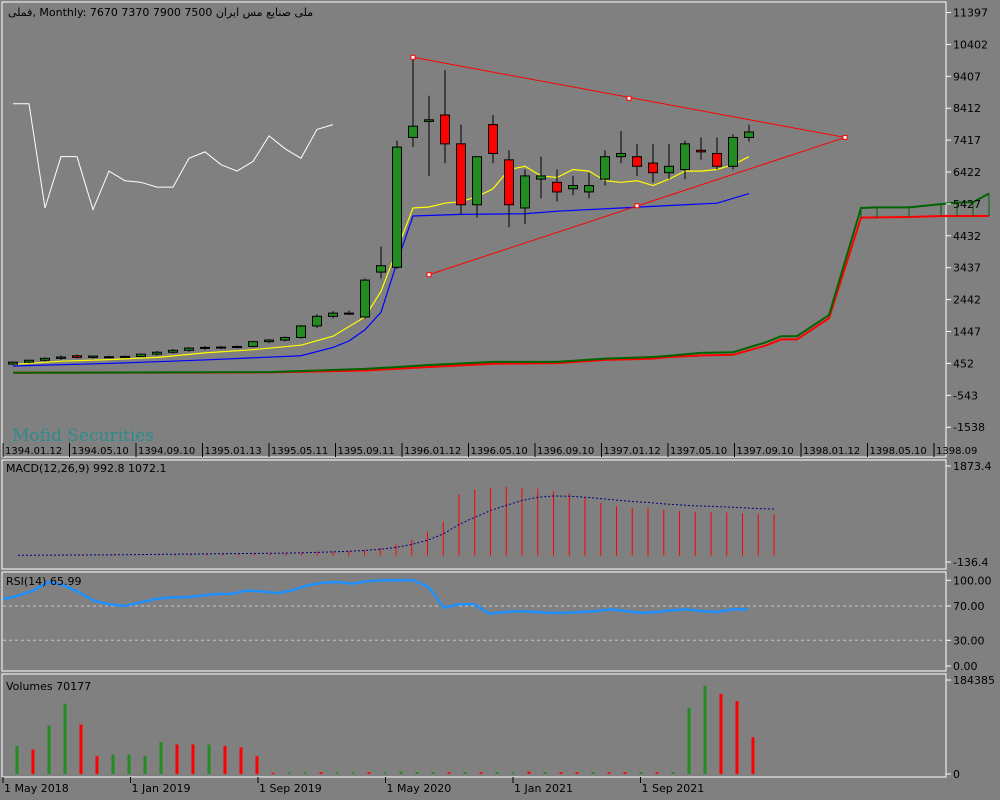  What do you see at coordinates (673, 788) in the screenshot?
I see `volume-date-label: 1 Sep 2021` at bounding box center [673, 788].